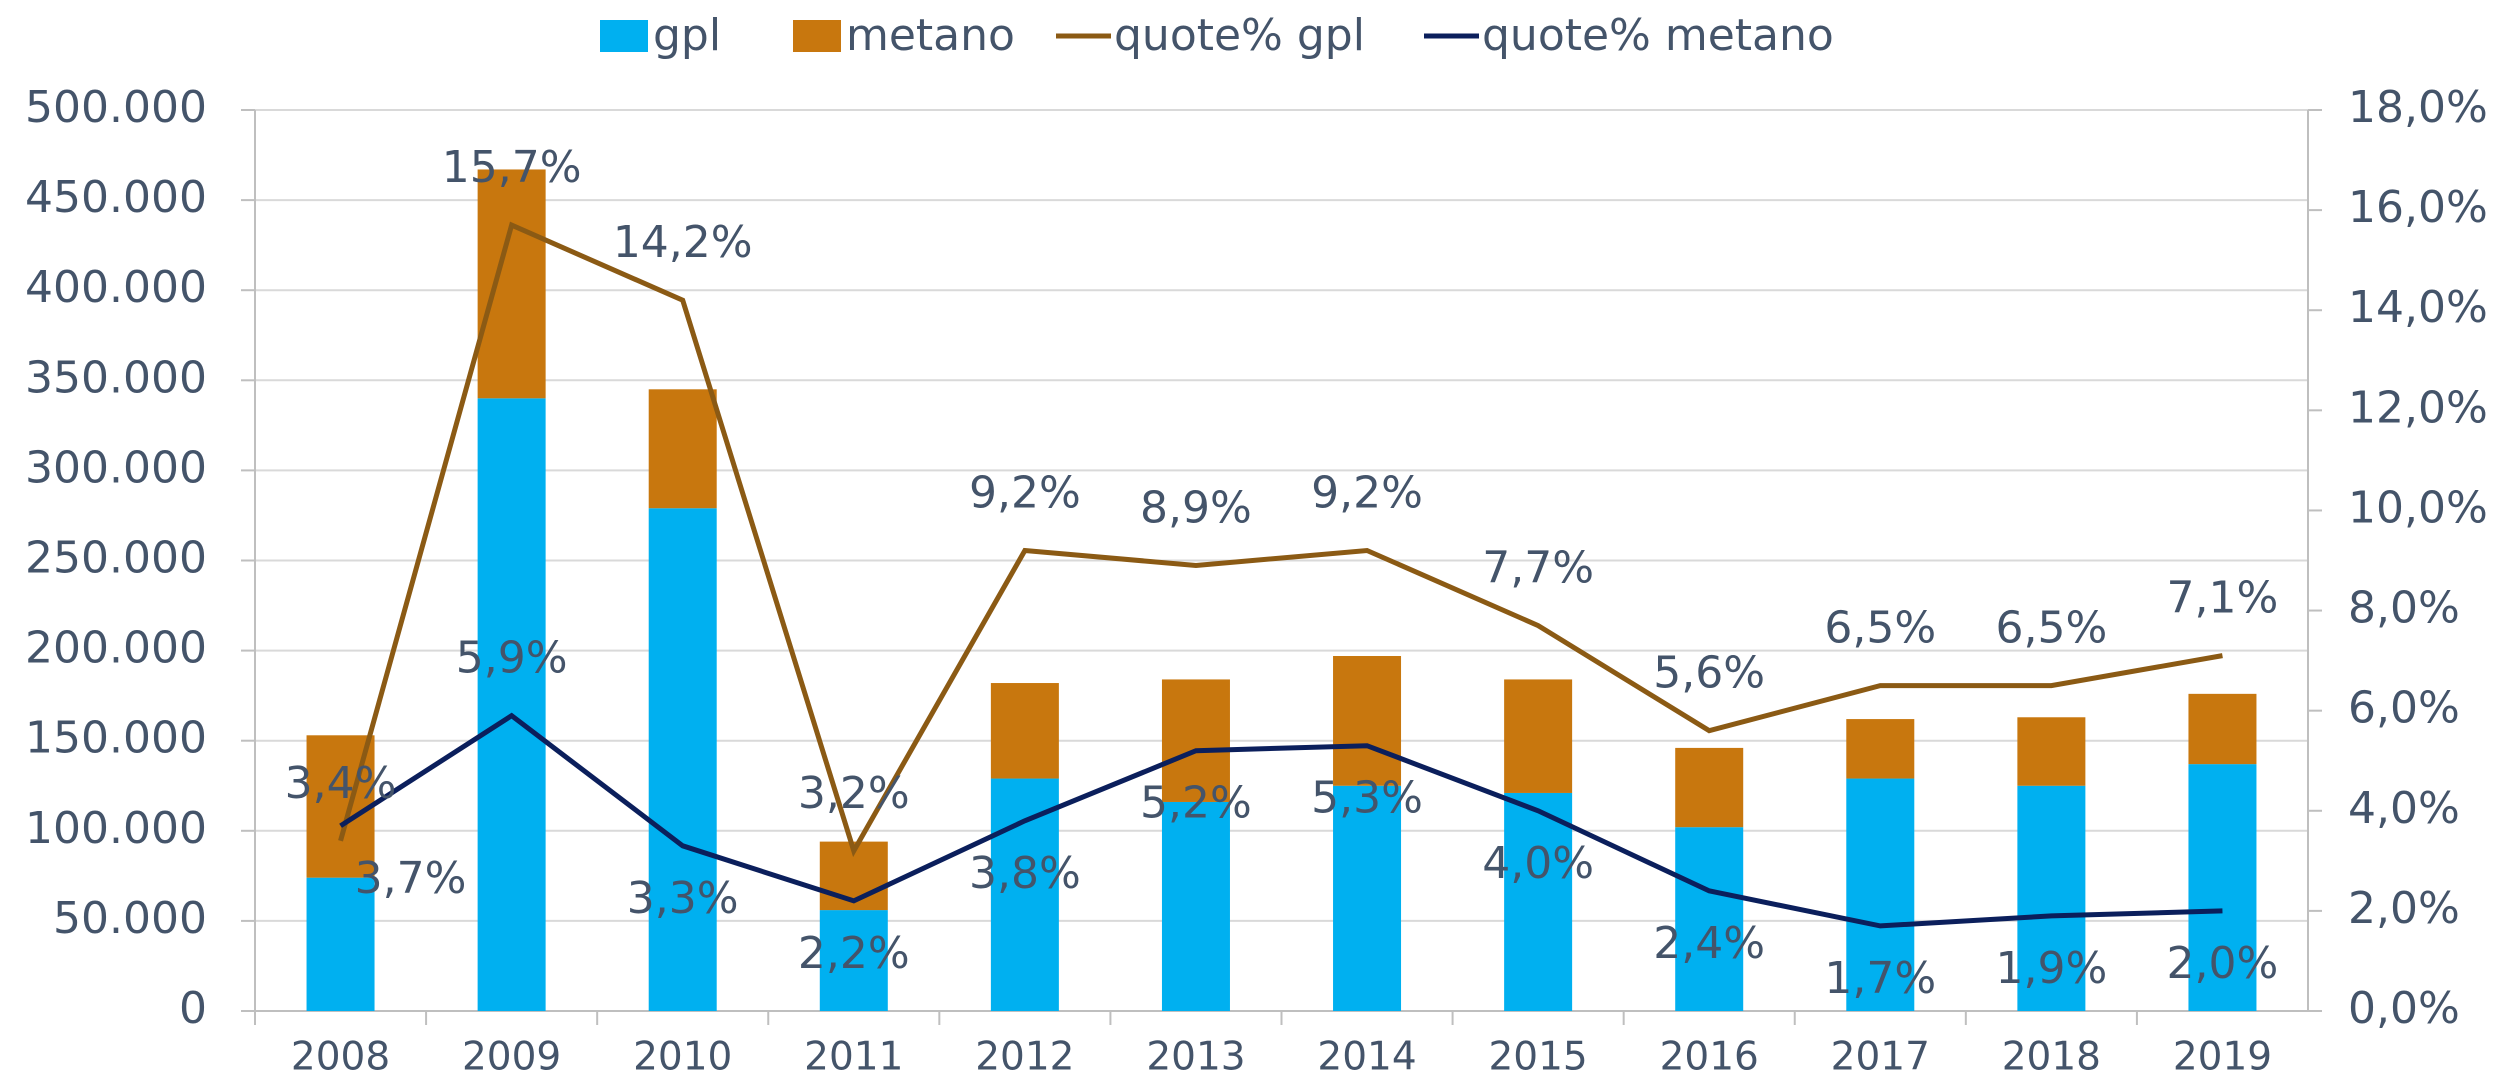 The width and height of the screenshot is (2510, 1081). I want to click on y2-tick-label: 10,0%, so click(2418, 507).